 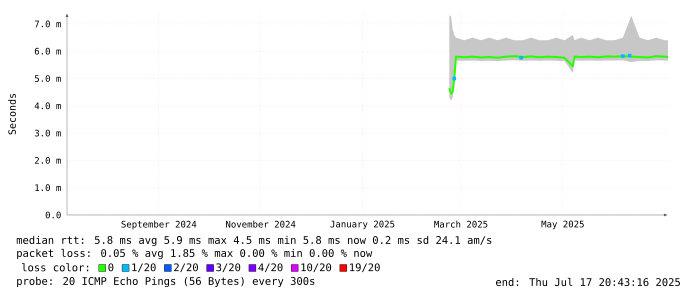 What do you see at coordinates (47, 133) in the screenshot?
I see `y-tick-label: 3.0 m` at bounding box center [47, 133].